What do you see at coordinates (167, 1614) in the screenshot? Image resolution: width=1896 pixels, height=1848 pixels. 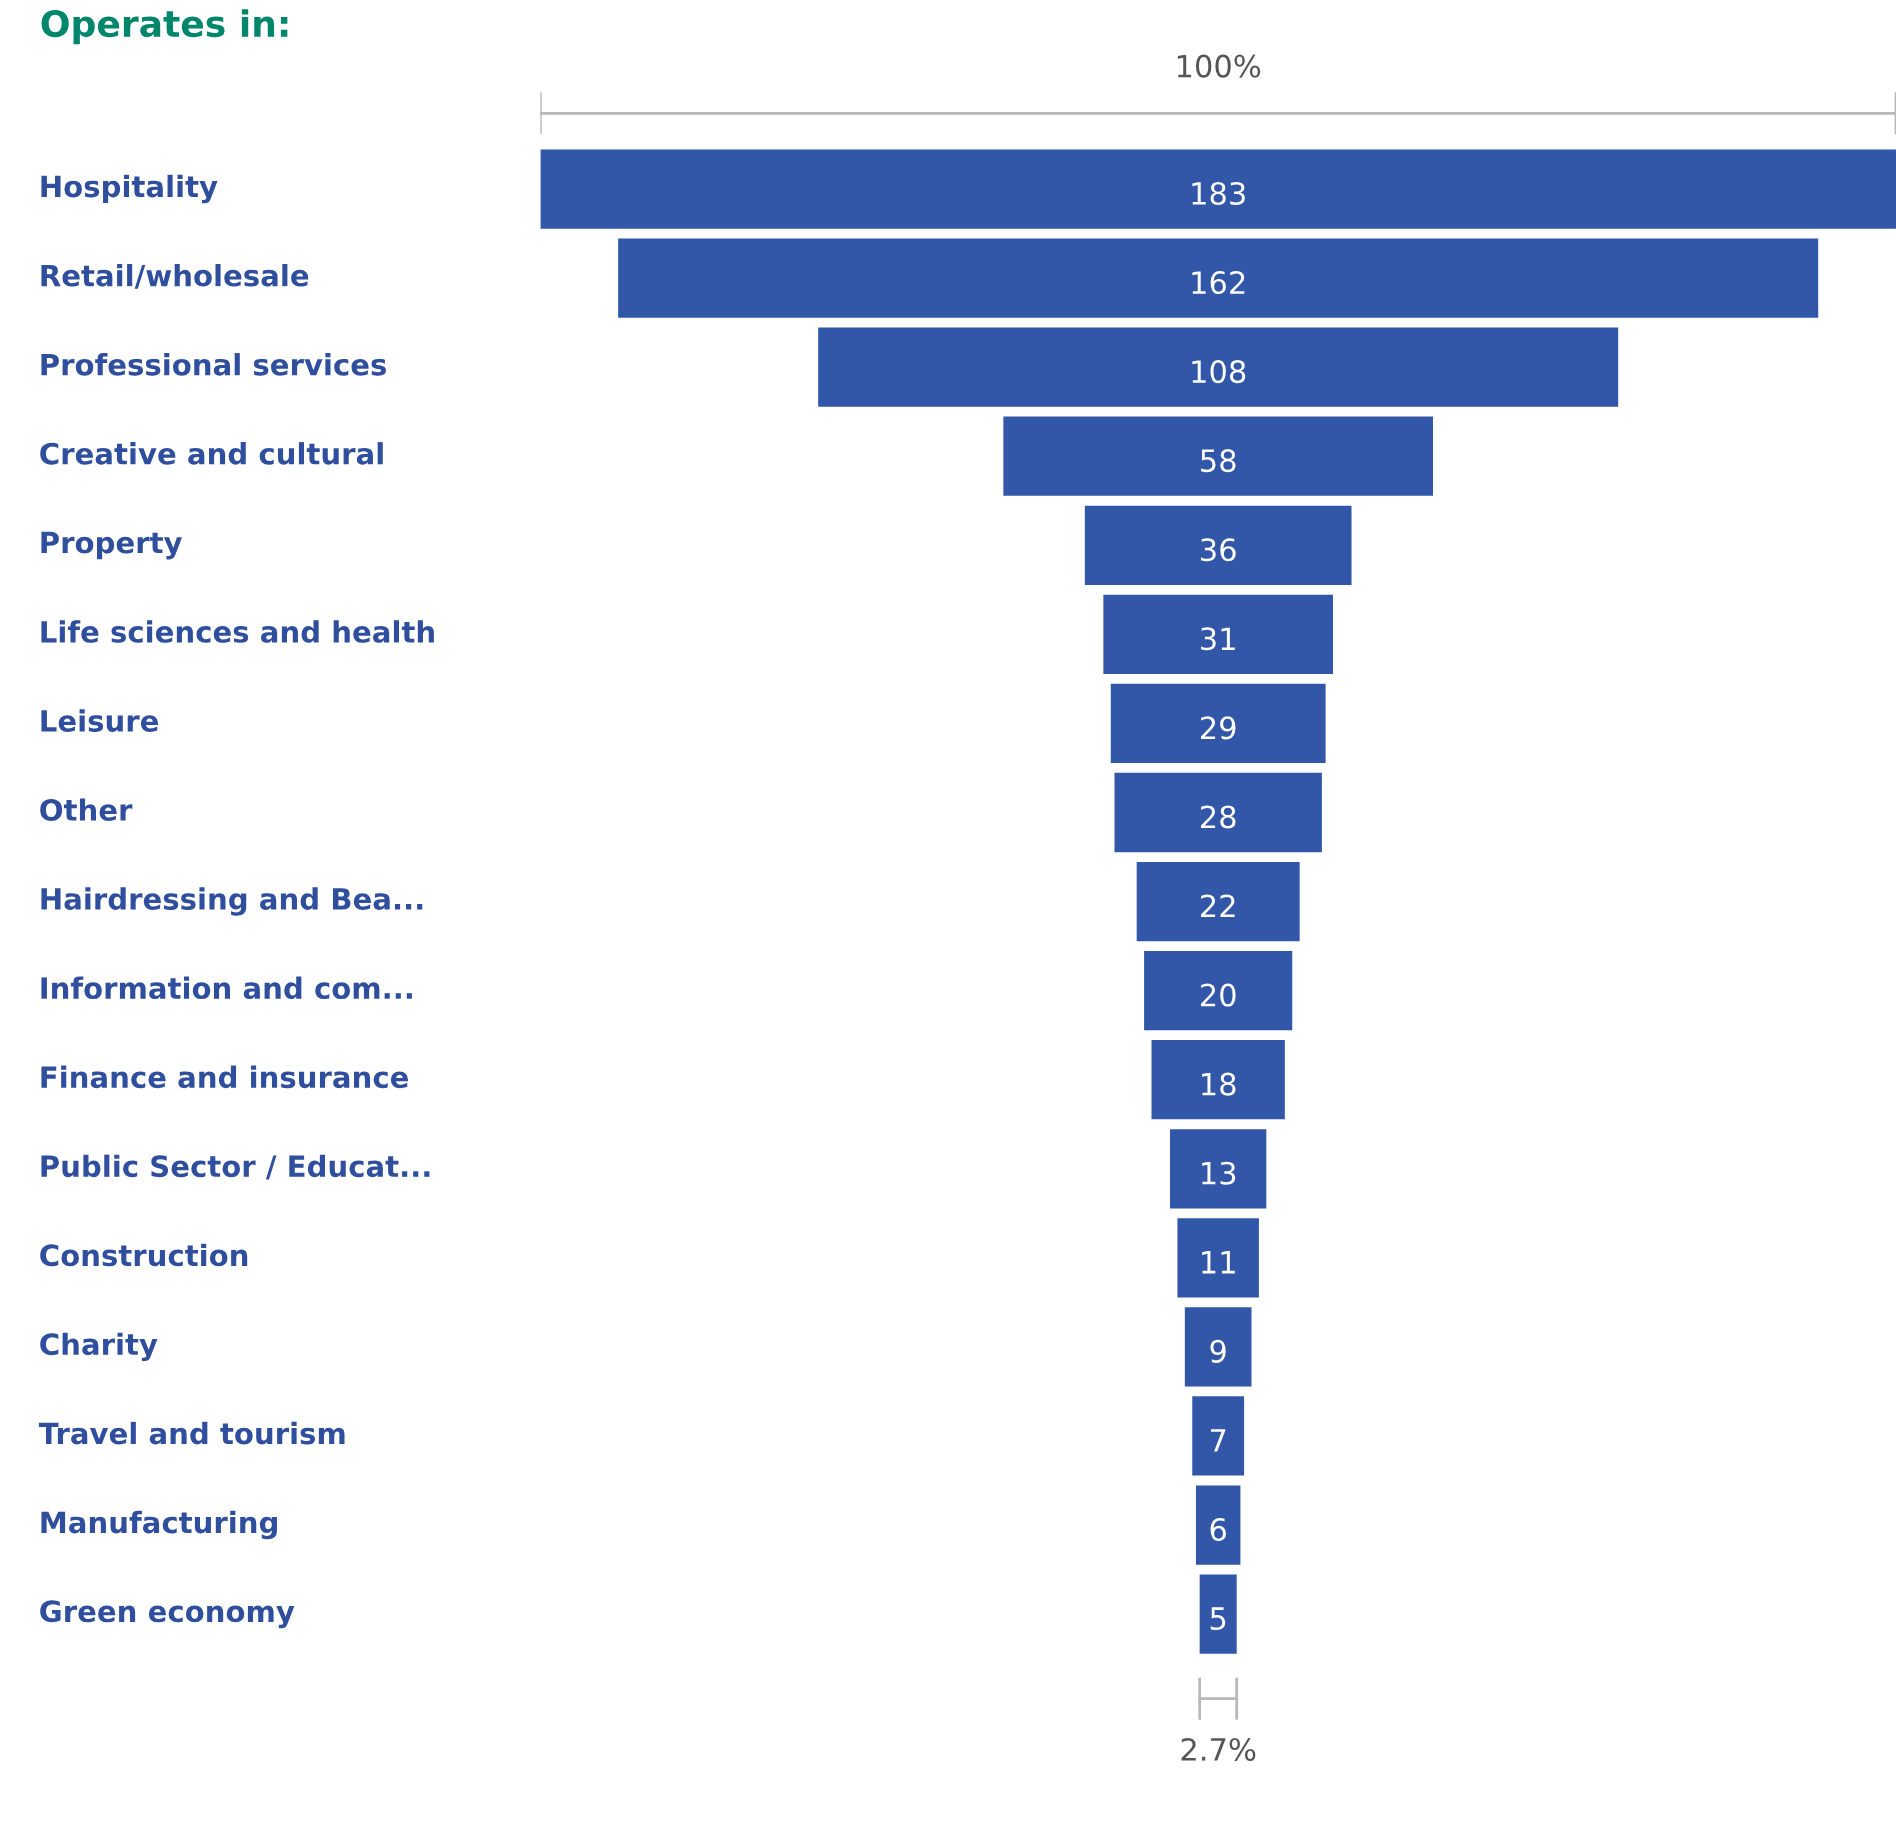 I see `category-label: Green economy` at bounding box center [167, 1614].